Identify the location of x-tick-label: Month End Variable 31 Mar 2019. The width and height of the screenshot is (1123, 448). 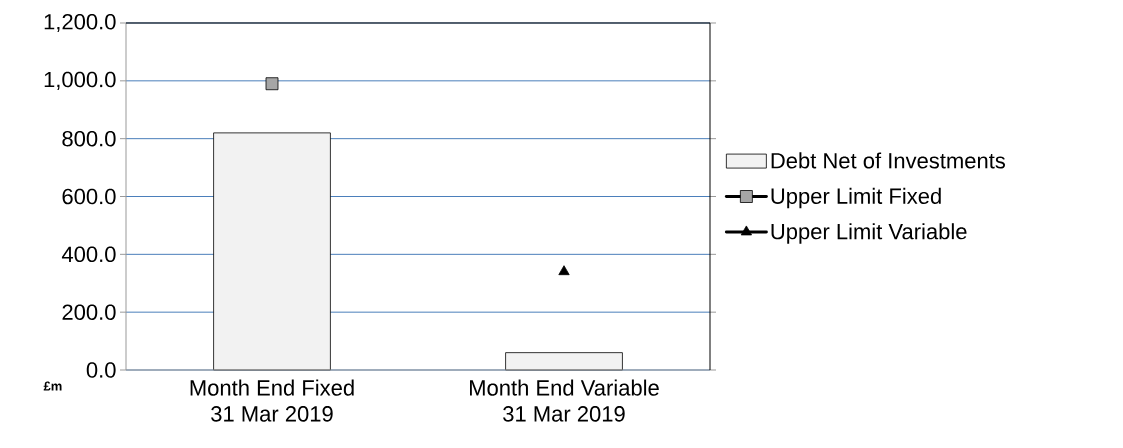
(564, 400).